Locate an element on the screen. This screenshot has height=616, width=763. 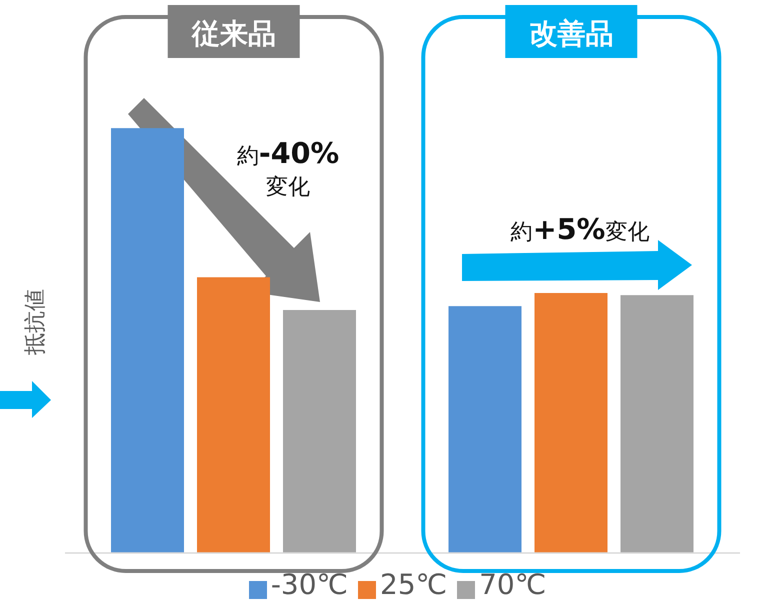
legend-label: 70℃ is located at coordinates (512, 584).